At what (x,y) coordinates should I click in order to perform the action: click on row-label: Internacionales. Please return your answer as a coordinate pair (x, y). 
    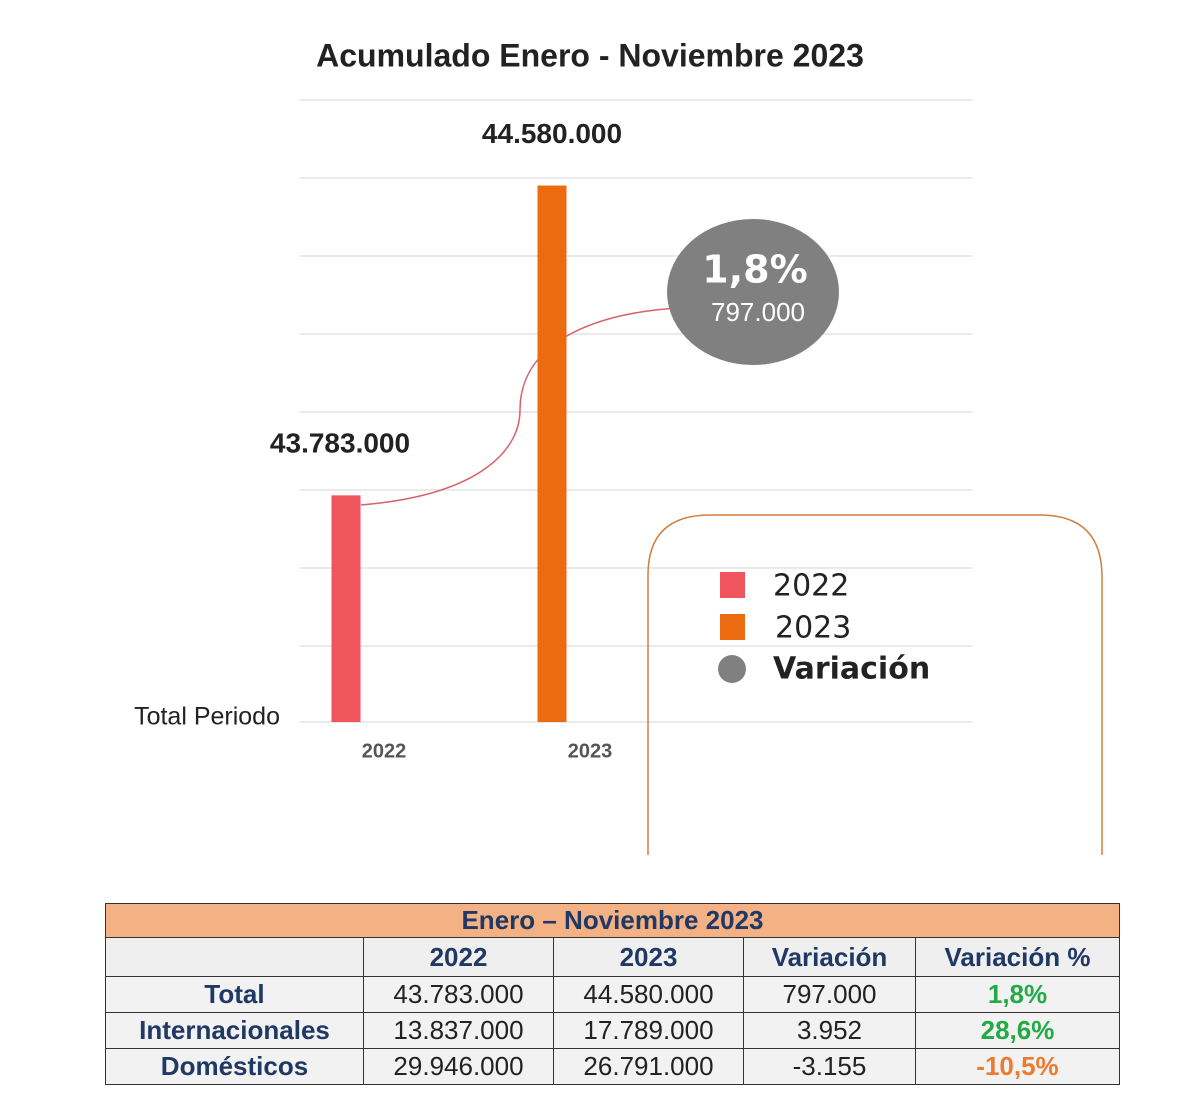
    Looking at the image, I should click on (234, 1030).